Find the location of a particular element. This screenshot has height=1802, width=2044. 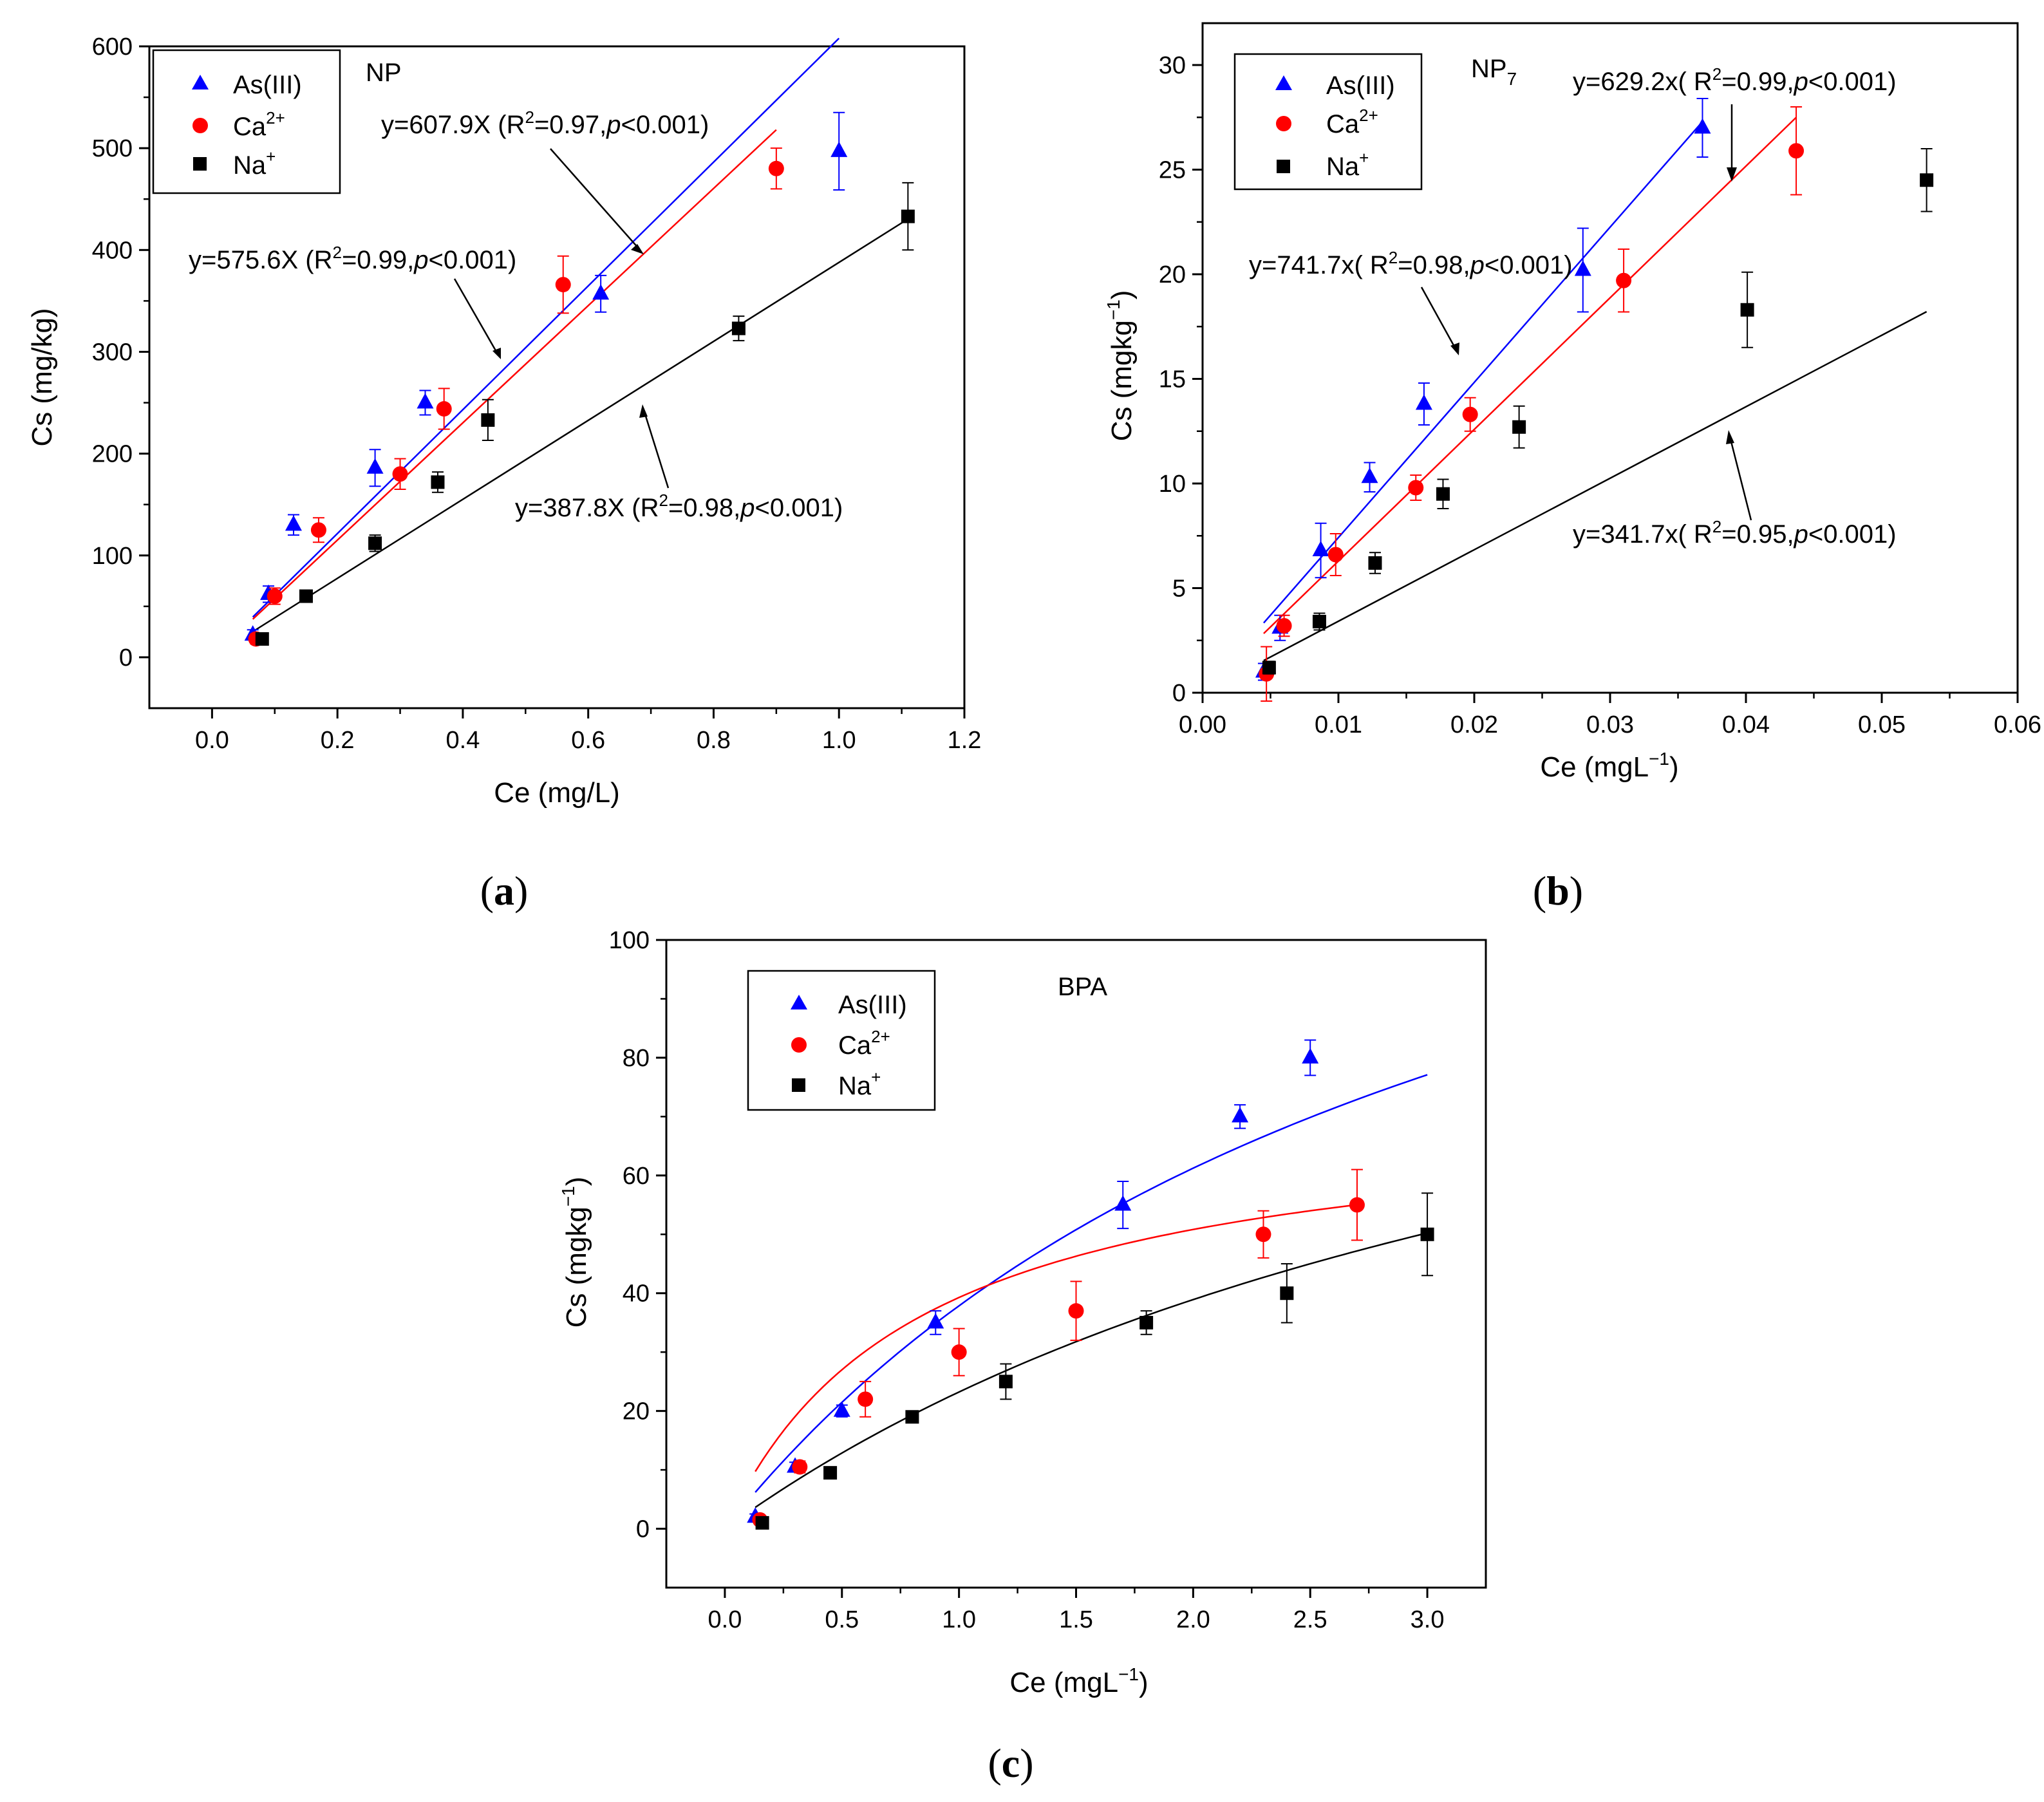

x-tick-label: 0.01 is located at coordinates (1338, 724).